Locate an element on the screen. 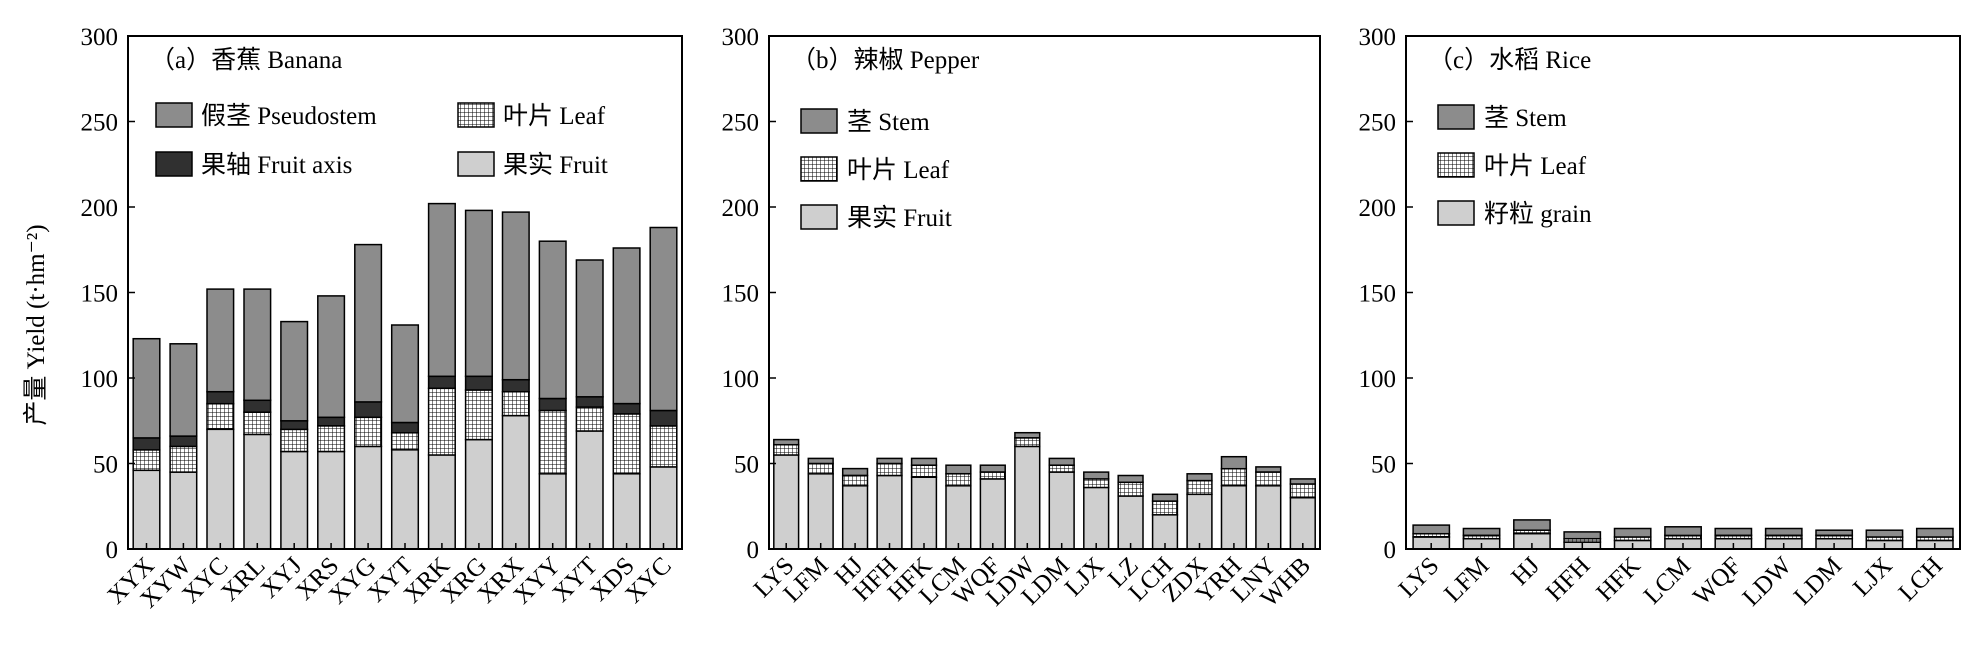  category-label: HJ is located at coordinates (1525, 571).